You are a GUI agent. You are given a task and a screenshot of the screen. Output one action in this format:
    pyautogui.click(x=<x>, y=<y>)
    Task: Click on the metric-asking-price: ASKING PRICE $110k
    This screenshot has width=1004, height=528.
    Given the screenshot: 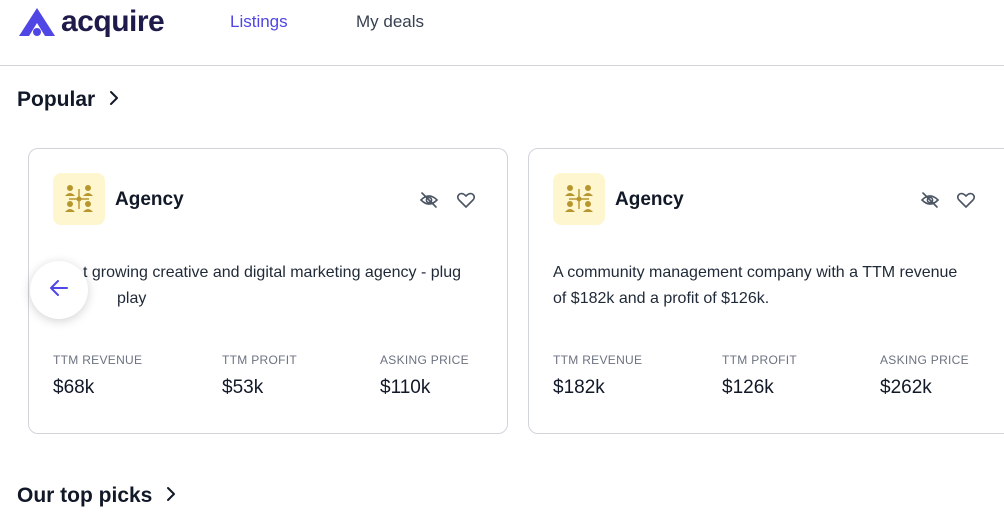 What is the action you would take?
    pyautogui.click(x=424, y=376)
    